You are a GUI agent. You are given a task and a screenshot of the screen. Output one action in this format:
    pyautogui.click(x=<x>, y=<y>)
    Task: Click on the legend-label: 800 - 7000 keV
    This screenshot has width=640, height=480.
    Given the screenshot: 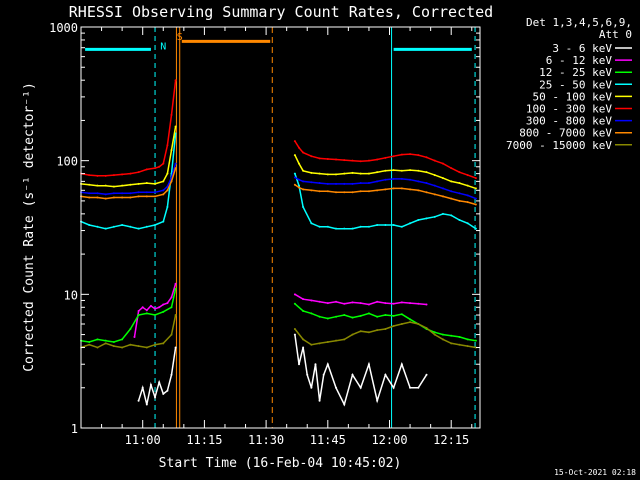 What is the action you would take?
    pyautogui.click(x=565, y=133)
    